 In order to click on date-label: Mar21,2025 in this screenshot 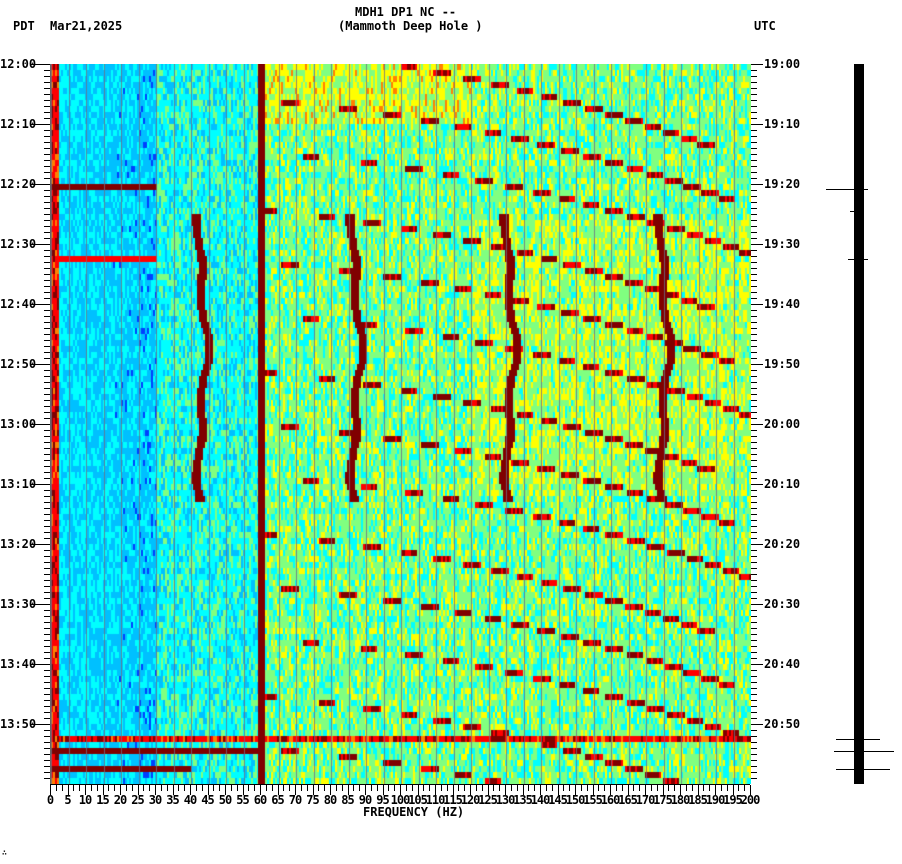, I will do `click(86, 26)`.